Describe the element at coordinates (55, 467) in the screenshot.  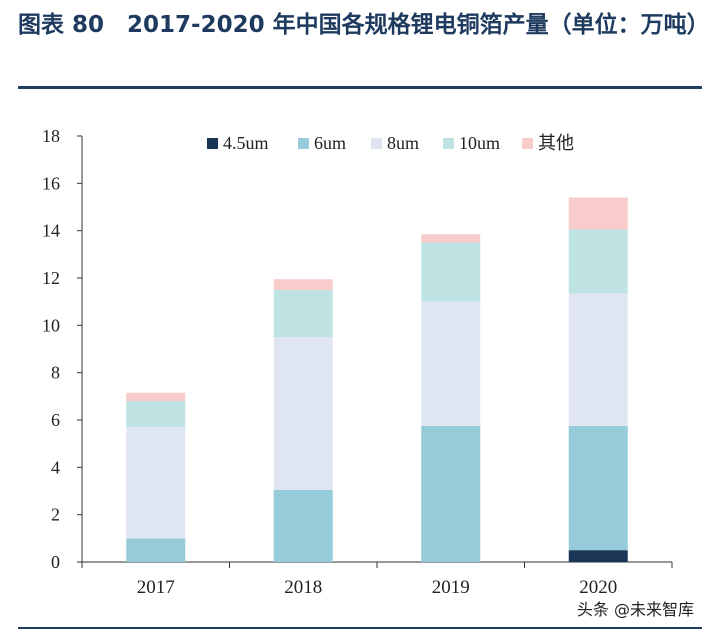
I see `y-tick-label: 4` at that location.